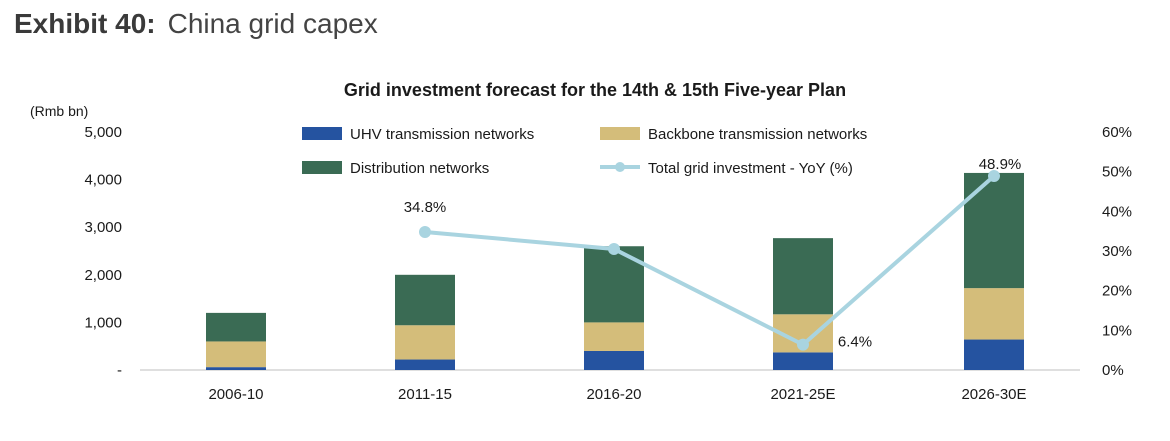 The width and height of the screenshot is (1170, 441). Describe the element at coordinates (59, 111) in the screenshot. I see `y-axis-unit-label: (Rmb bn)` at that location.